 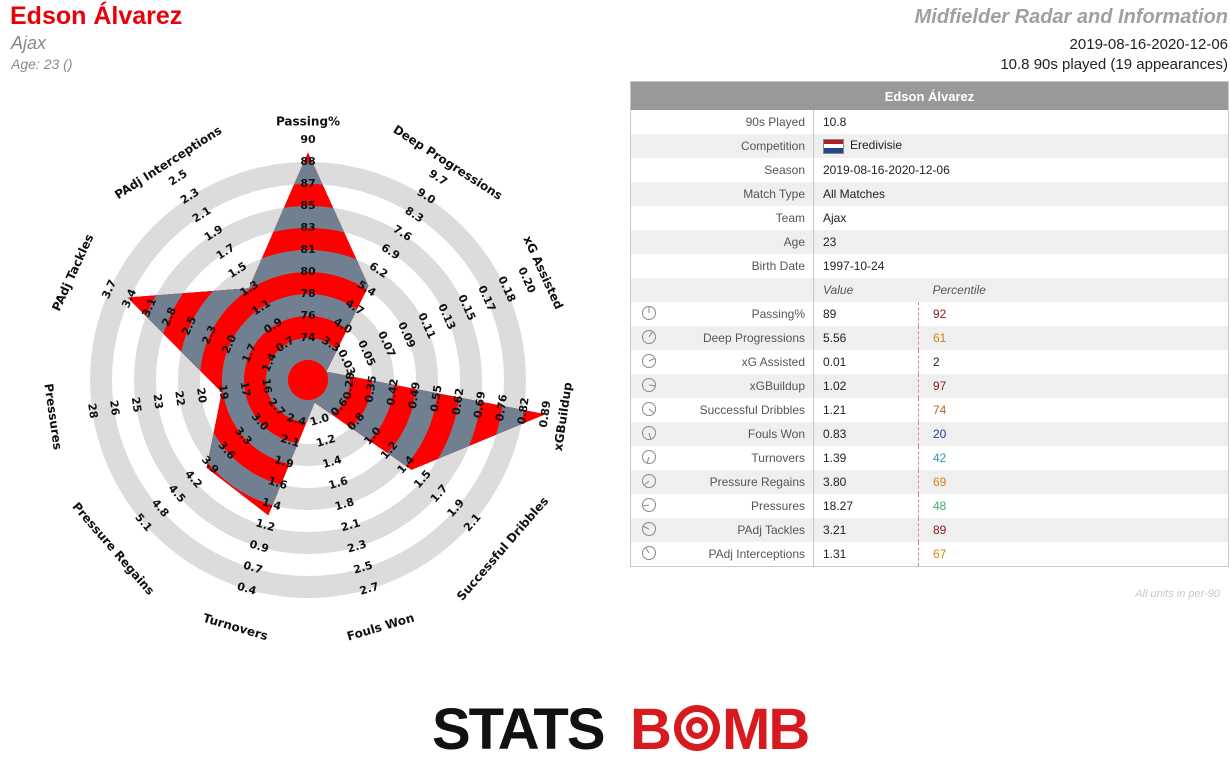 I want to click on stat-row: PAdj Tackles 3.21 89, so click(x=929, y=530).